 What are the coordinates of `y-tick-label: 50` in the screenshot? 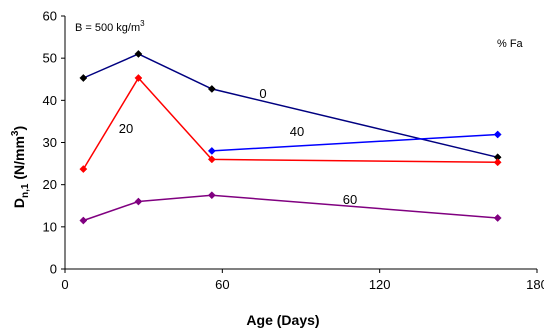 It's located at (50, 58).